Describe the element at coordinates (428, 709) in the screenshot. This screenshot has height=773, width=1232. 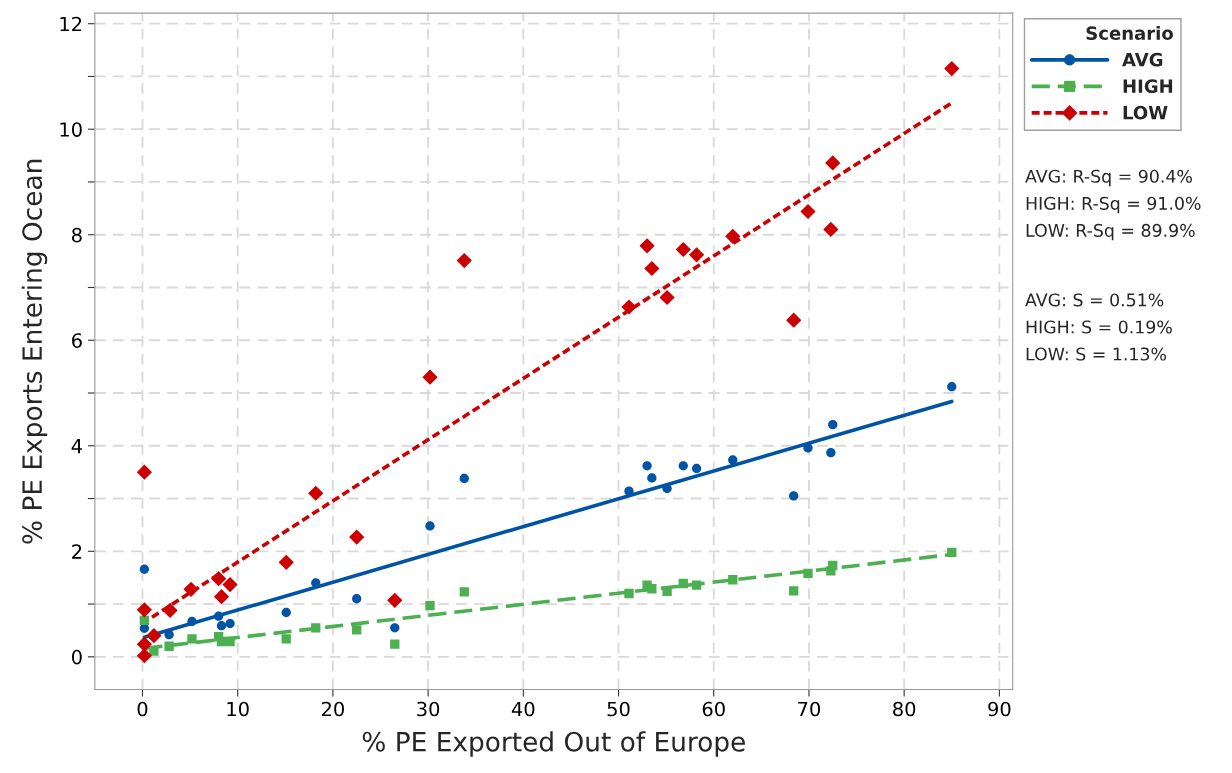
I see `x-tick-label: 30` at that location.